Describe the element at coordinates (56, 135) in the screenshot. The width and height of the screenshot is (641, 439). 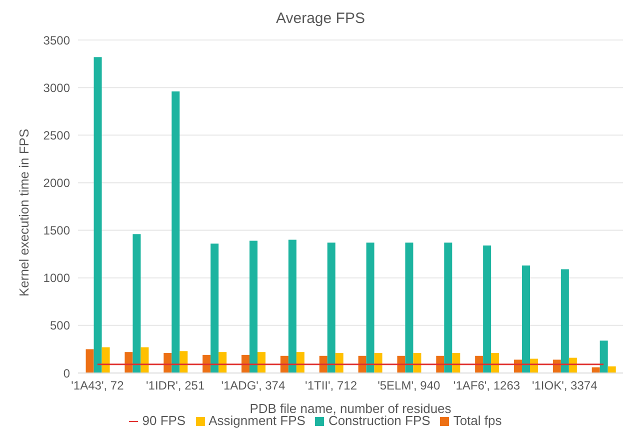
I see `y-tick-label: 2500` at that location.